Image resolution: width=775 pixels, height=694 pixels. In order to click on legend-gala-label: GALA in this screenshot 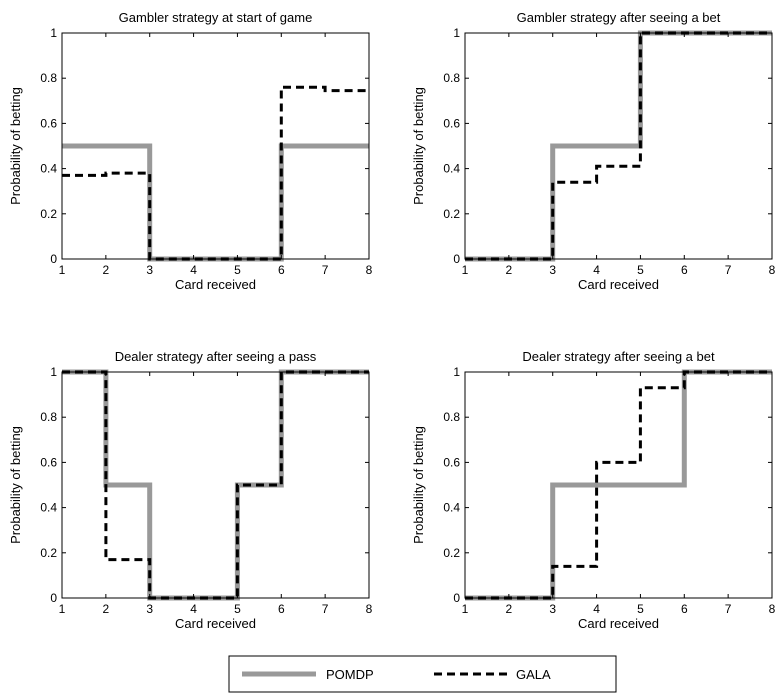, I will do `click(533, 674)`.